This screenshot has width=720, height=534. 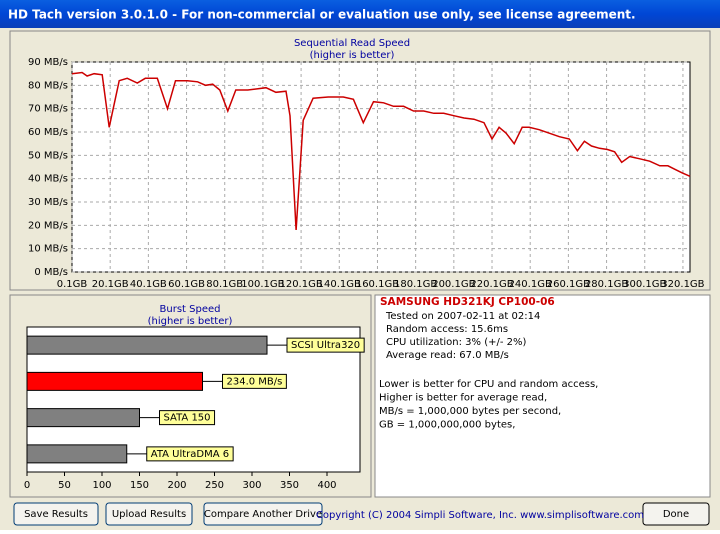 I want to click on chart-title: Burst Speed, so click(x=190, y=309).